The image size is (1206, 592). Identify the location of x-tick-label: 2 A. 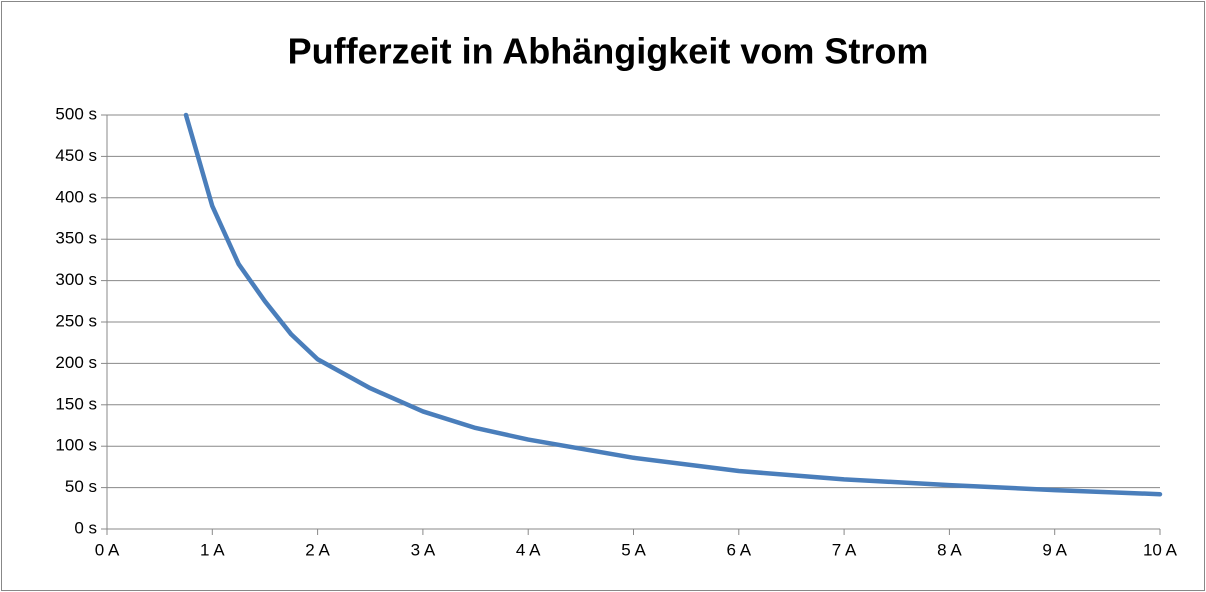
(317, 549).